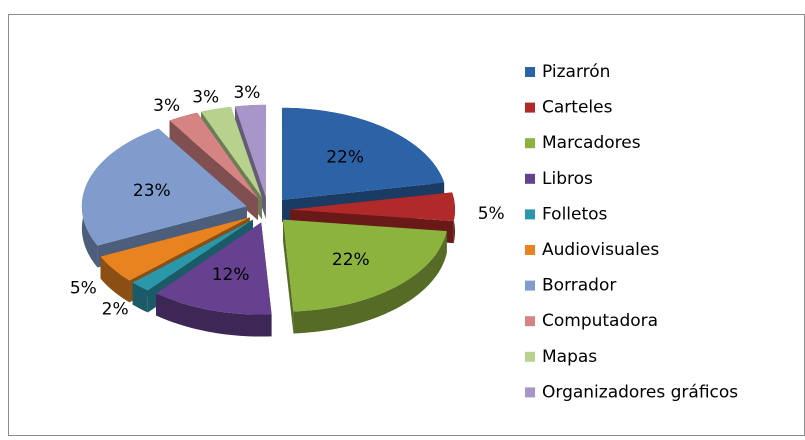 The width and height of the screenshot is (805, 440). I want to click on legend-label: Marcadores, so click(591, 143).